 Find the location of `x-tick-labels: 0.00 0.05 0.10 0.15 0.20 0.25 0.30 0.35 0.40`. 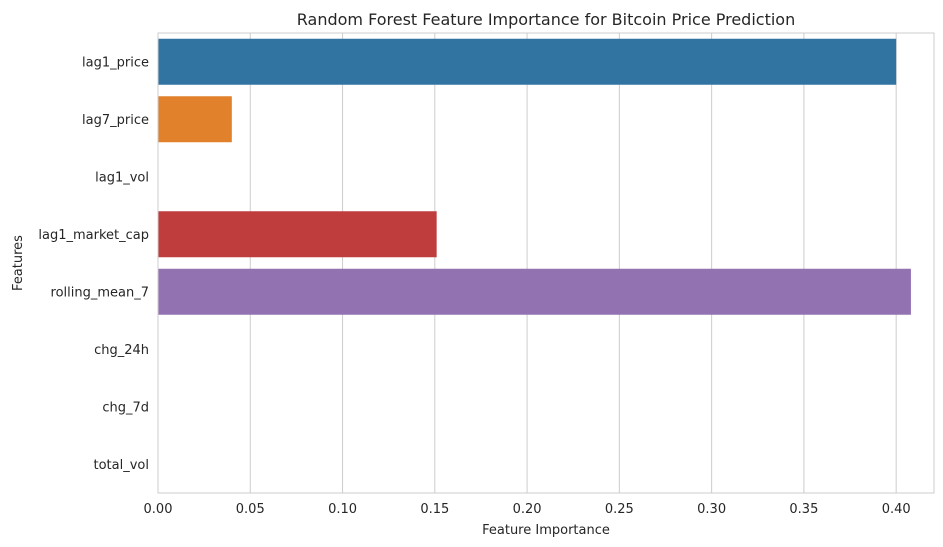

x-tick-labels: 0.00 0.05 0.10 0.15 0.20 0.25 0.30 0.35 0.40 is located at coordinates (527, 509).